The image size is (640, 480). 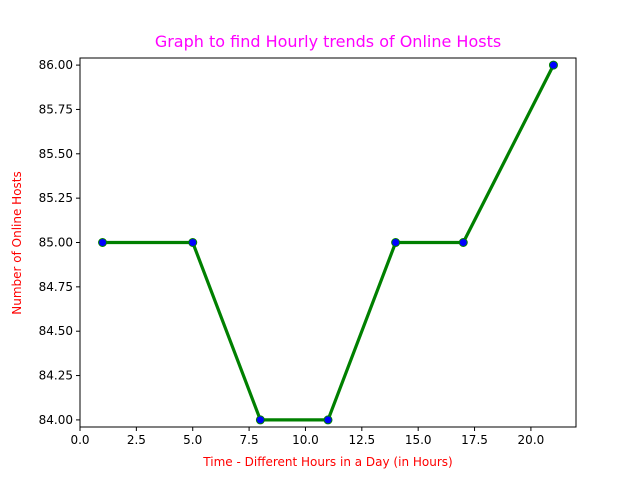 I want to click on x-tick-label: 5.0, so click(x=192, y=440).